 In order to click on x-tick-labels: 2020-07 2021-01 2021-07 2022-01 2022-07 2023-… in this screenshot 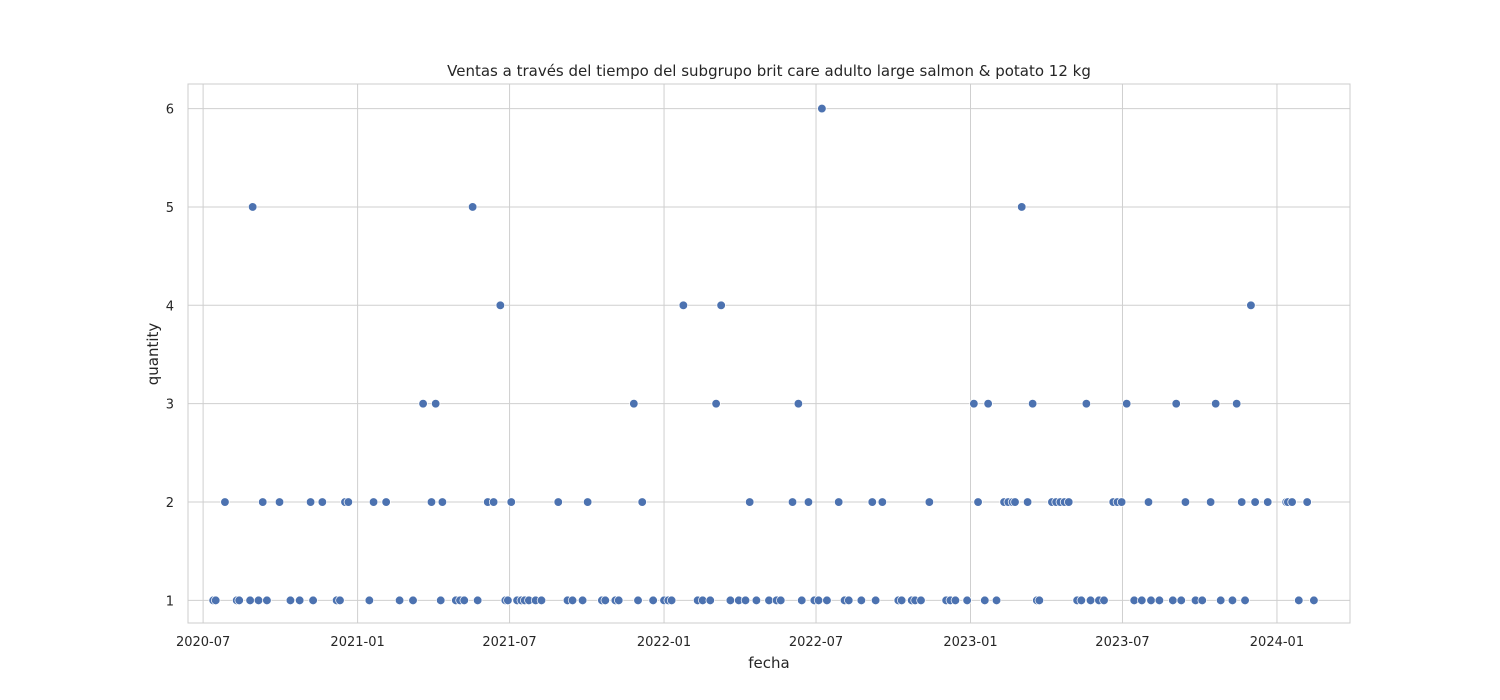, I will do `click(740, 642)`.